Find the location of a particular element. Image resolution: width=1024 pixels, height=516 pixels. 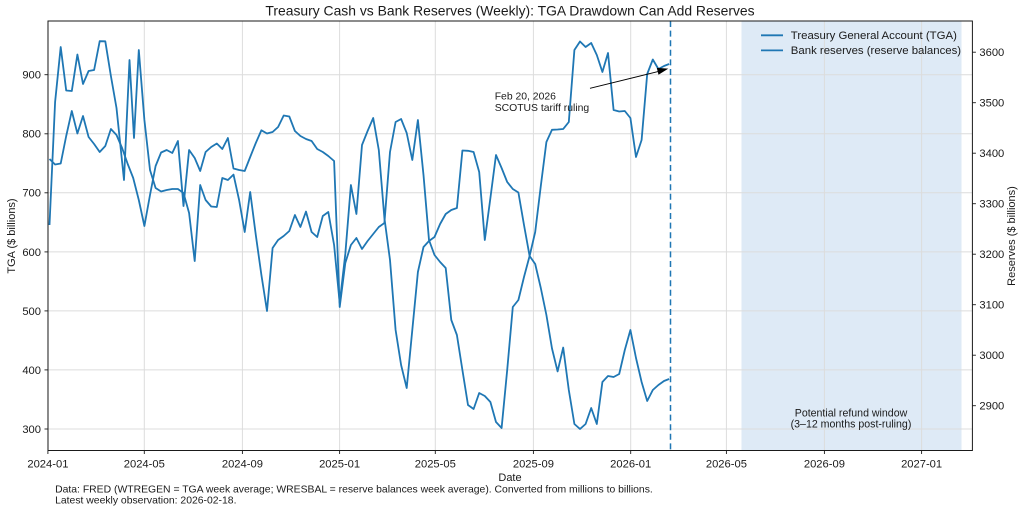

svg-text: 2026-09 is located at coordinates (824, 465).